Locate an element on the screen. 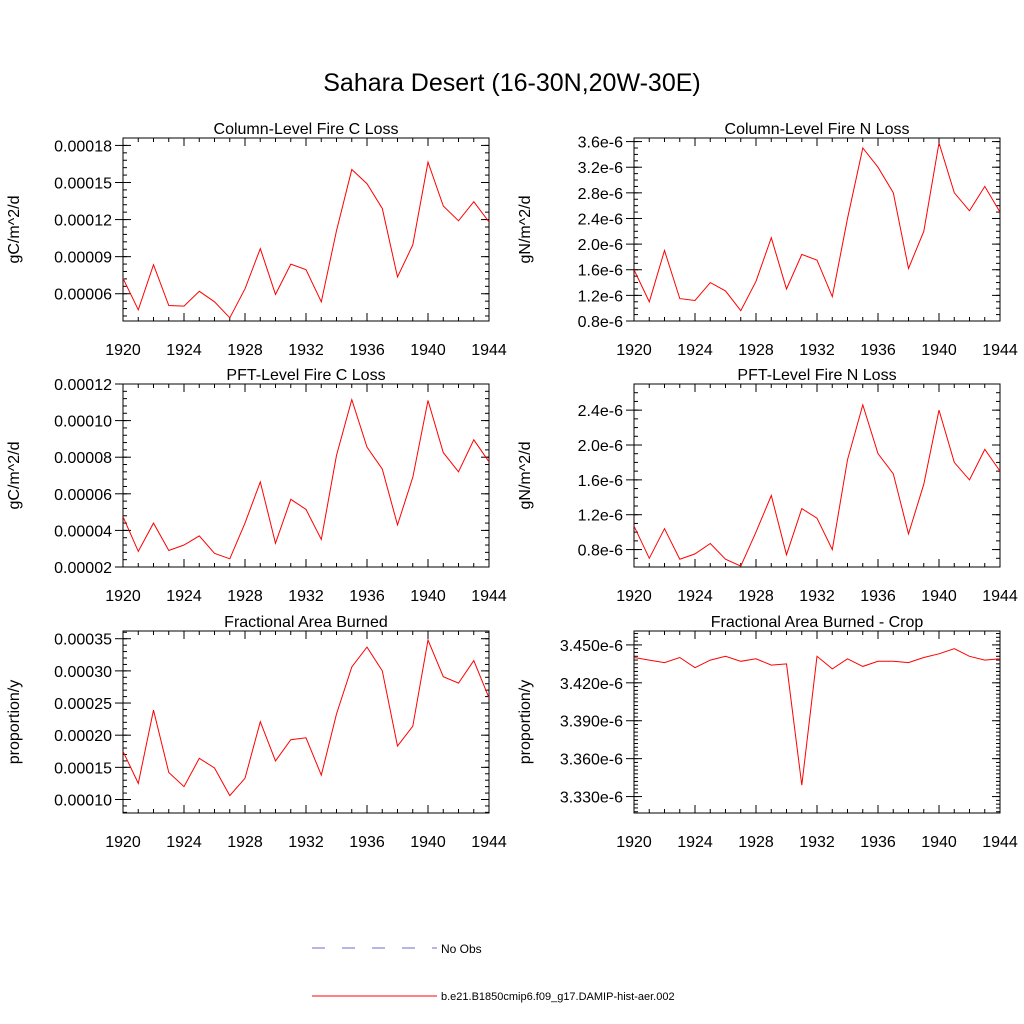 This screenshot has height=1024, width=1024. y-tick-label: 0.00018 is located at coordinates (83, 146).